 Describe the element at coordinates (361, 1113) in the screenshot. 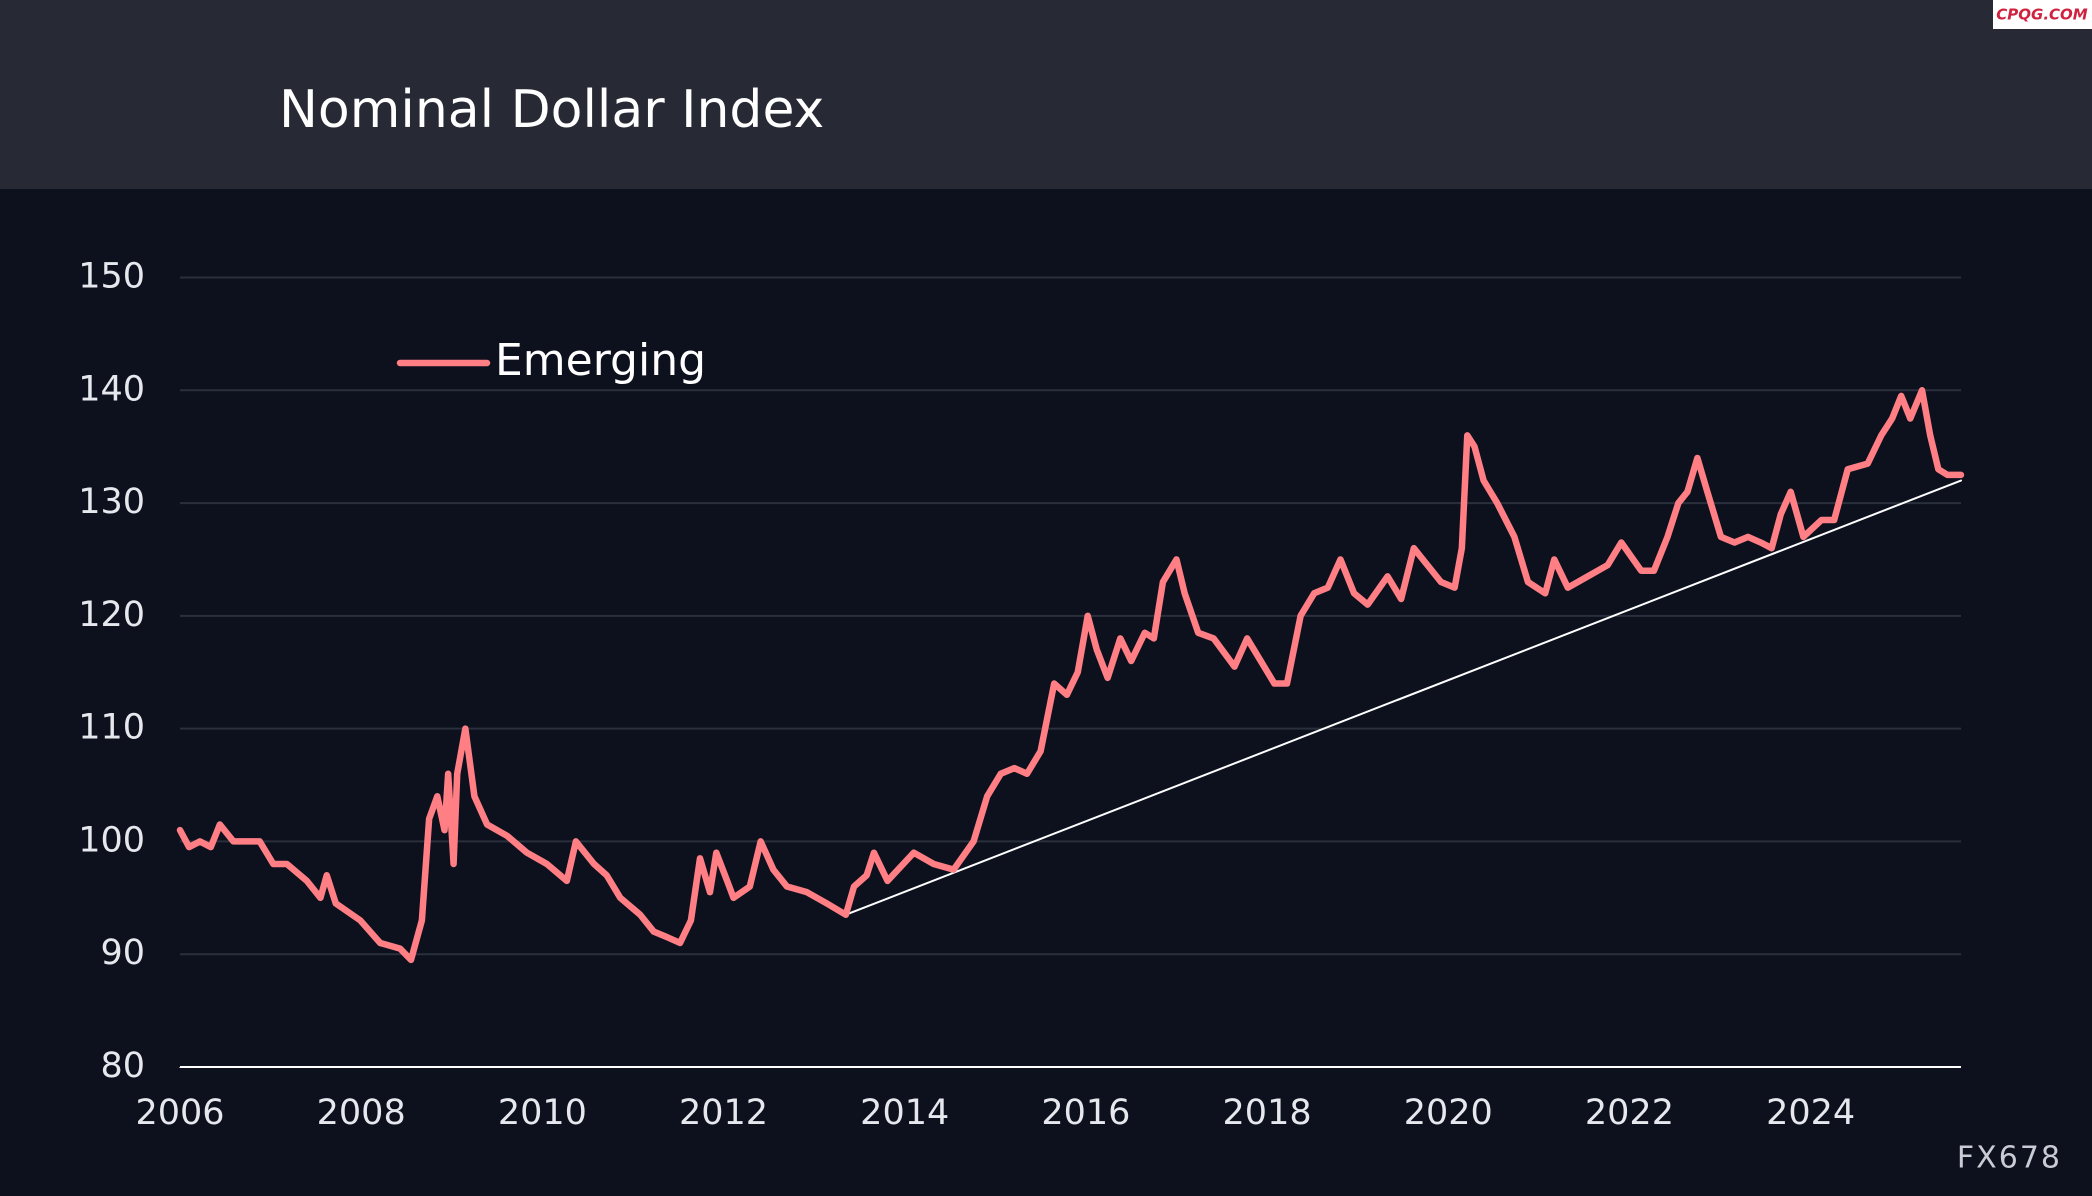

I see `x-tick-label: 2008` at that location.